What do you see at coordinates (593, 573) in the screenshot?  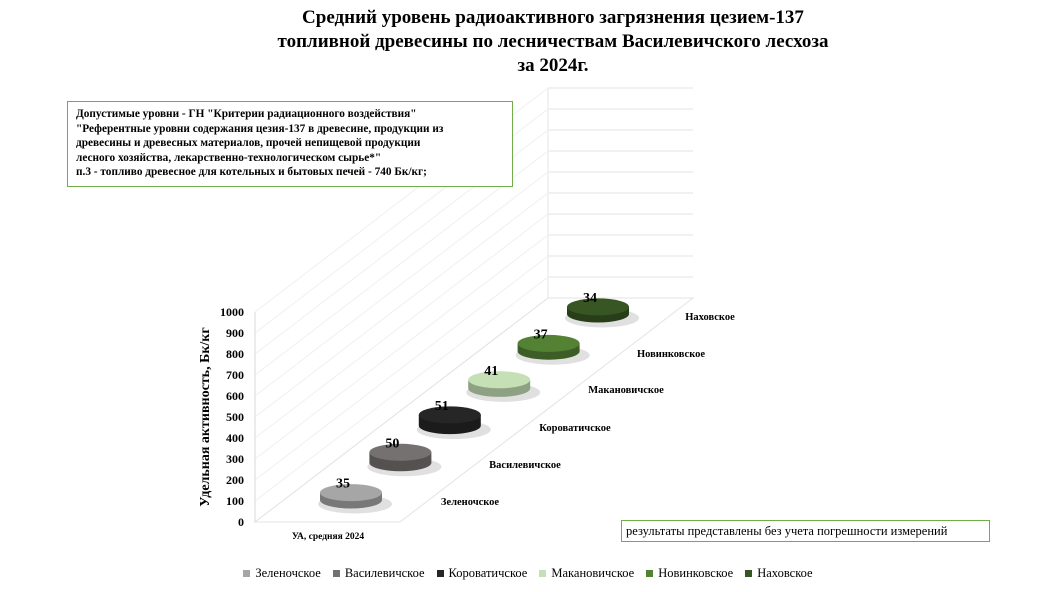 I see `legend-label: Макановичское` at bounding box center [593, 573].